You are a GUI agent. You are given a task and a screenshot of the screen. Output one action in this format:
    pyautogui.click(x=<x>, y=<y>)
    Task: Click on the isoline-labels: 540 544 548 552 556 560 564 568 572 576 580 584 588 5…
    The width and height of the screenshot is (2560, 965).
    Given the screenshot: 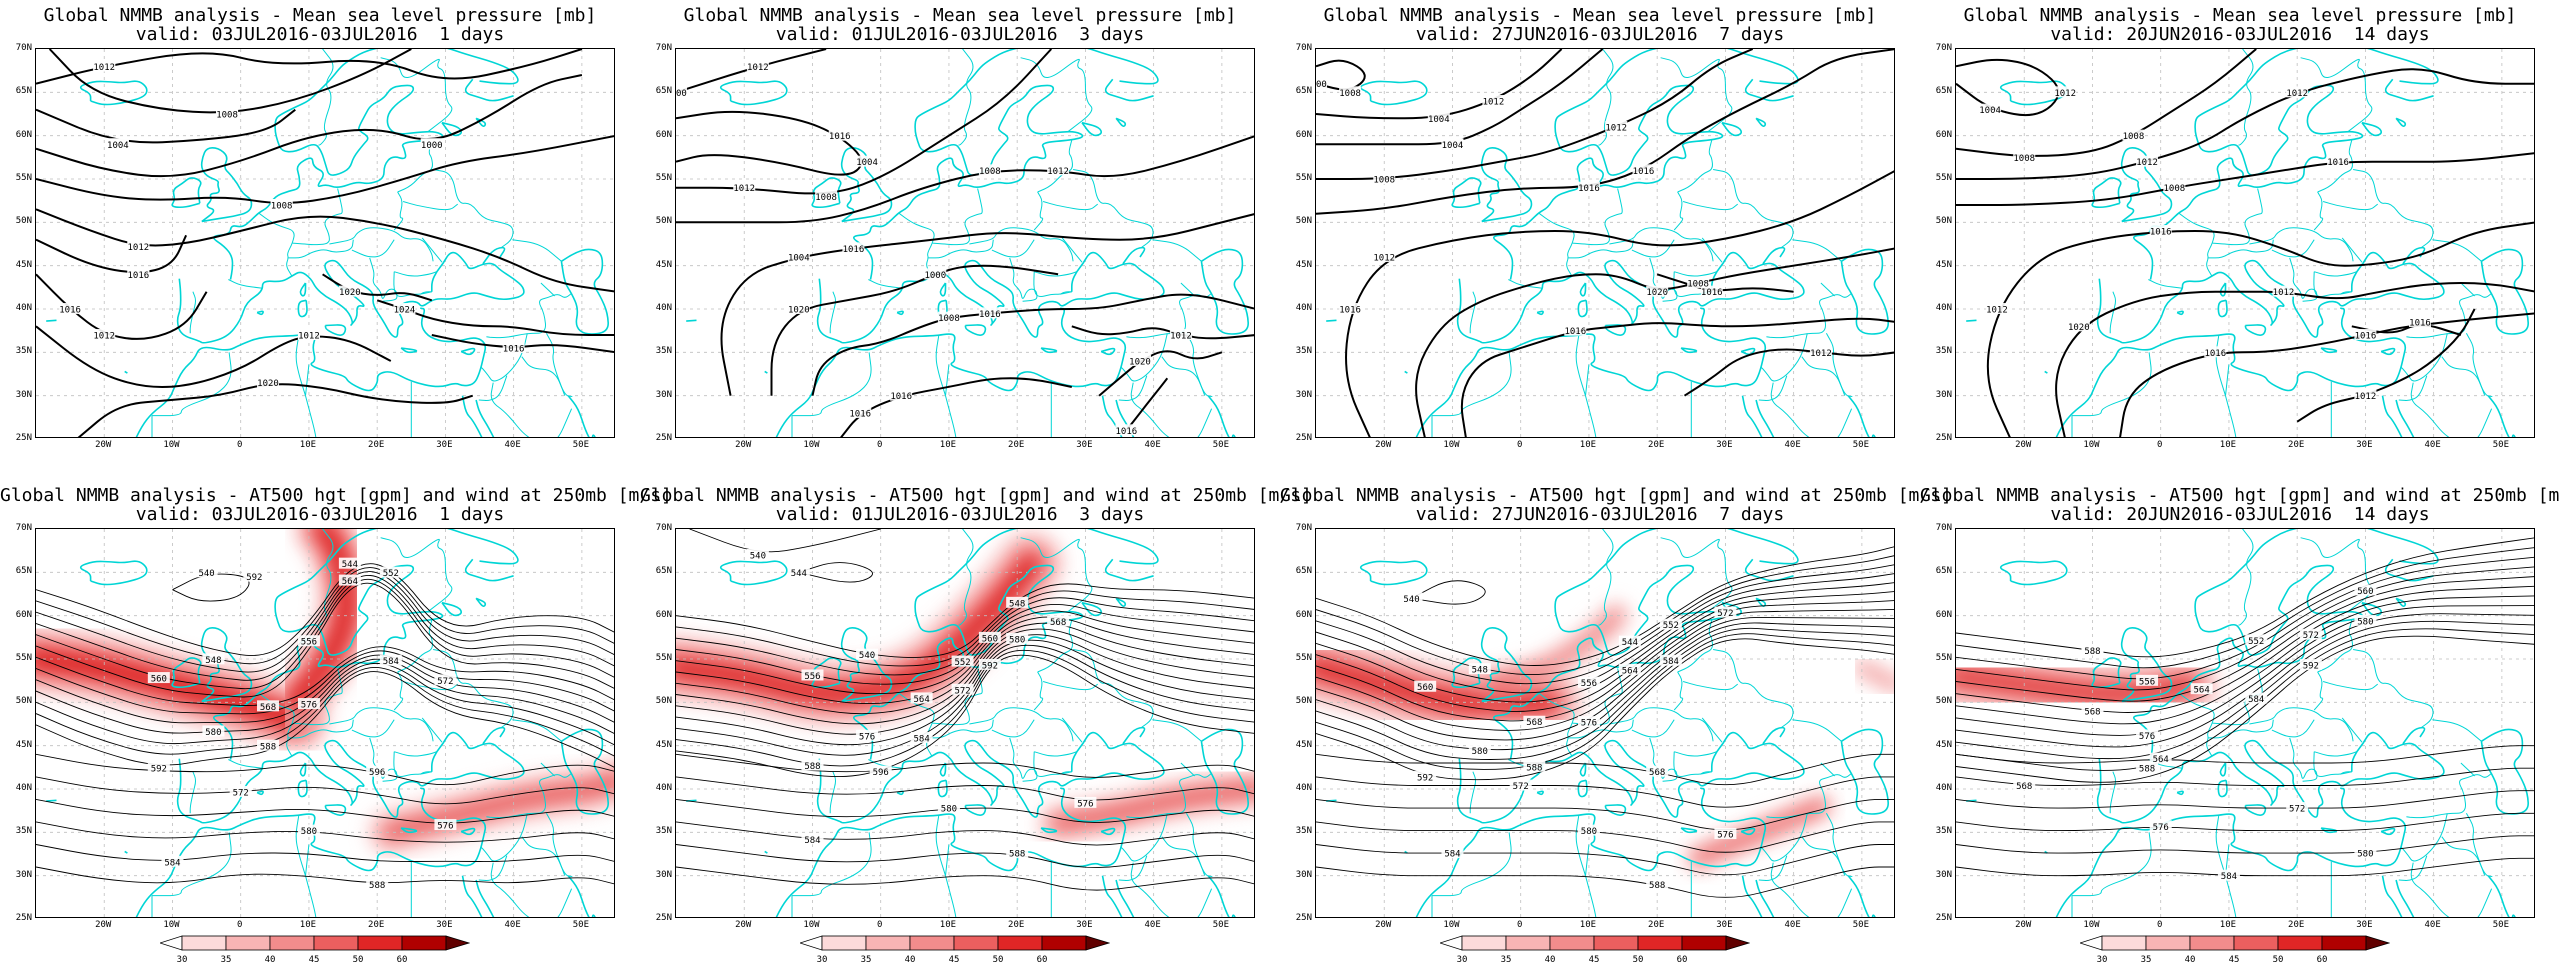 What is the action you would take?
    pyautogui.click(x=302, y=724)
    